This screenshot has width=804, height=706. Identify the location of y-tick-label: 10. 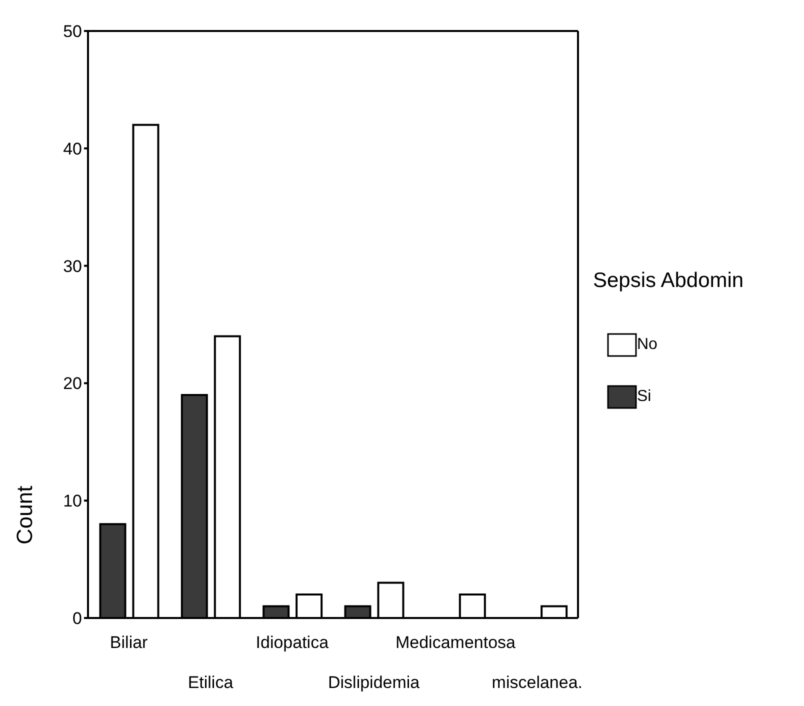
(72, 501).